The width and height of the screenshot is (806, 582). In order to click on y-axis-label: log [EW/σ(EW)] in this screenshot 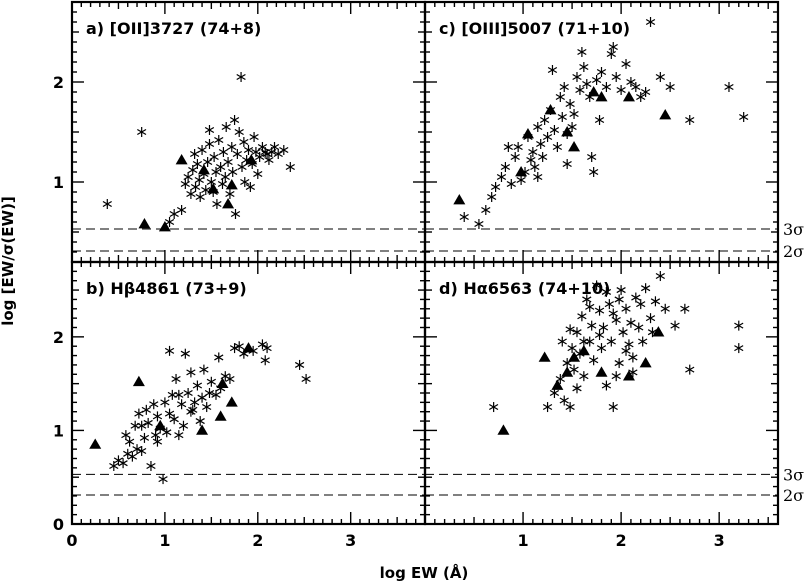, I will do `click(8, 261)`.